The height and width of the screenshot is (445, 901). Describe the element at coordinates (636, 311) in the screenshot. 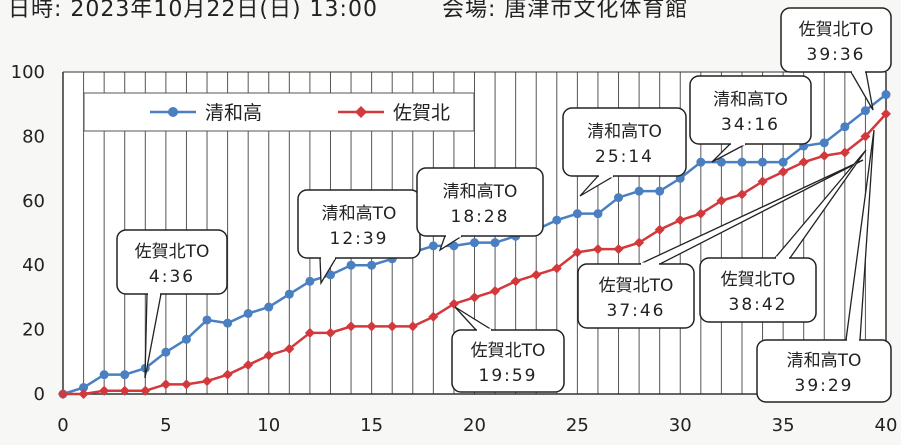

I see `callout-time: 37:46` at that location.